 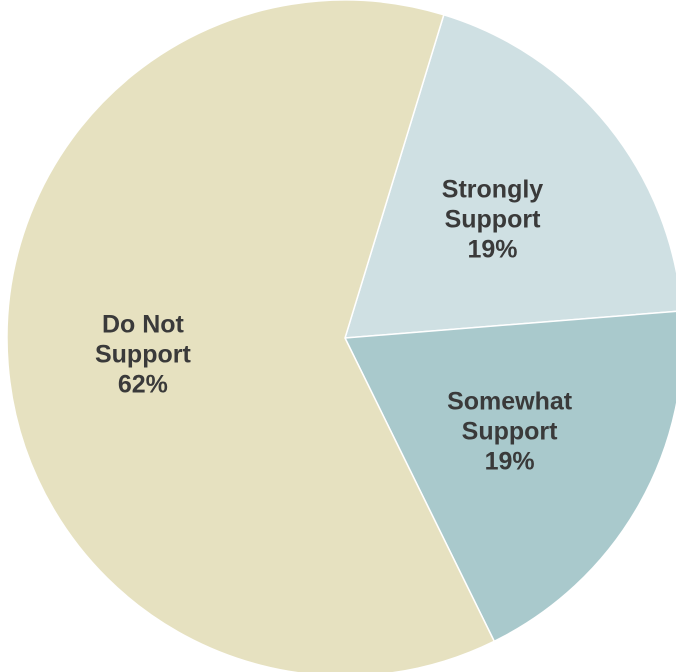 I want to click on slice-name-line: Do Not, so click(x=143, y=324).